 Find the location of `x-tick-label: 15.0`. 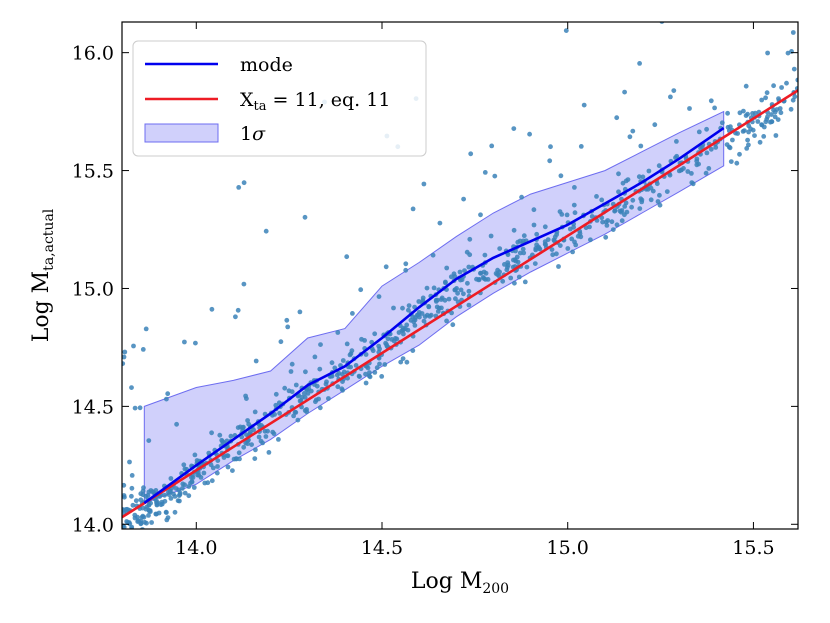

x-tick-label: 15.0 is located at coordinates (568, 548).